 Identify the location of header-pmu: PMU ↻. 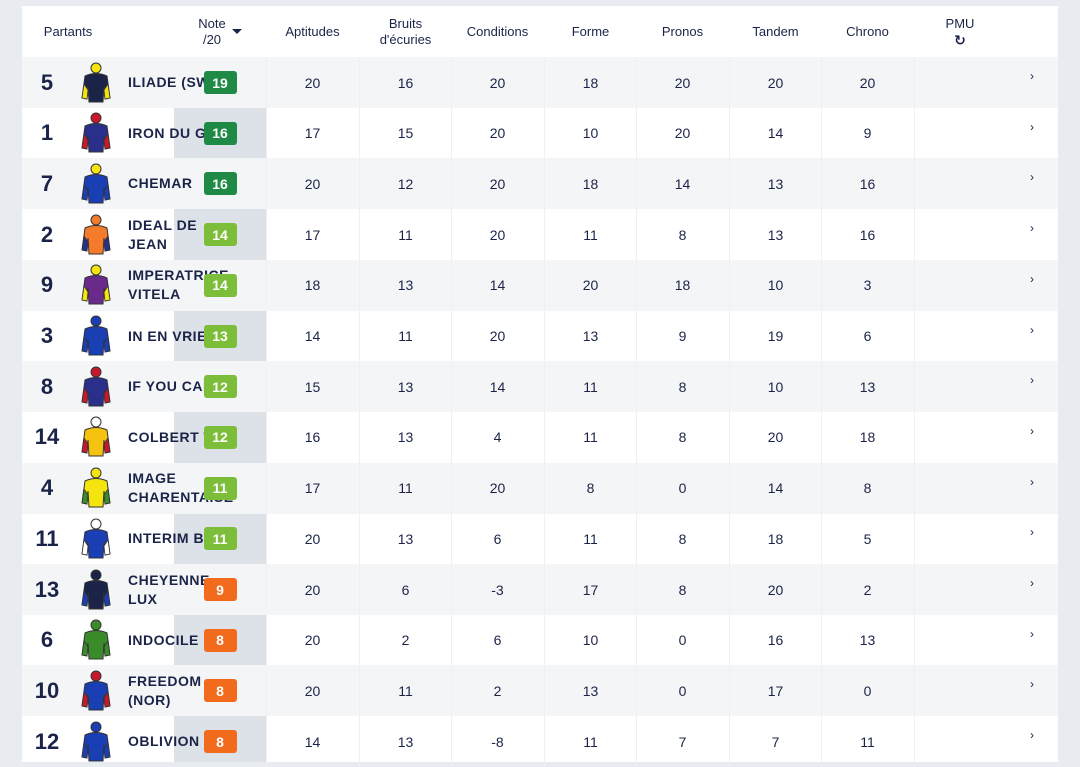
(960, 31).